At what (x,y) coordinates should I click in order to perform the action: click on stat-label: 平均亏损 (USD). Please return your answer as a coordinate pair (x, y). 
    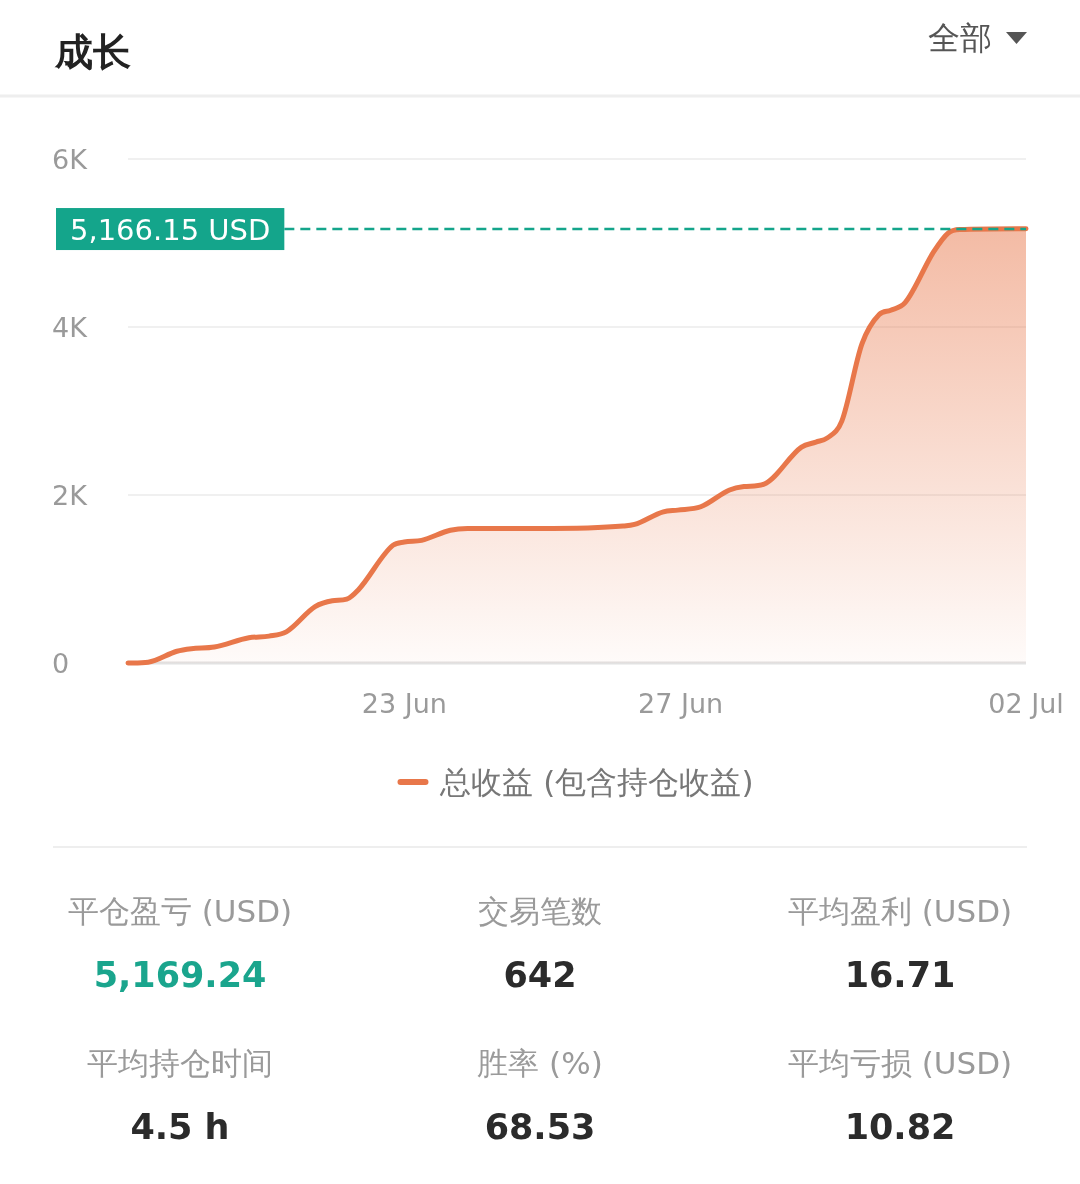
    Looking at the image, I should click on (900, 1063).